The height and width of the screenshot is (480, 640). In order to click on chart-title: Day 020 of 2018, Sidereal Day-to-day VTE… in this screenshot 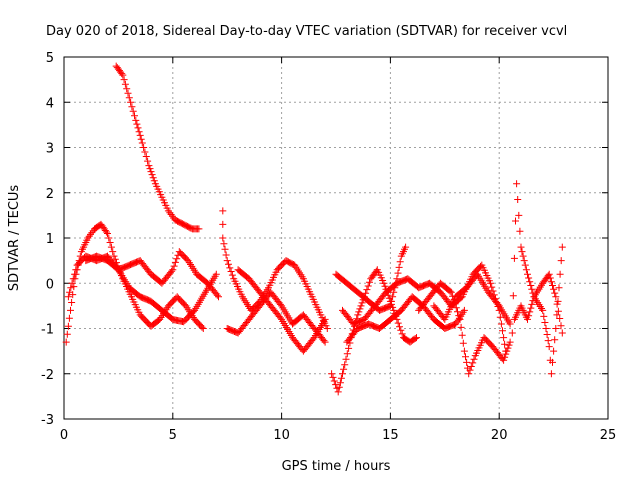, I will do `click(306, 31)`.